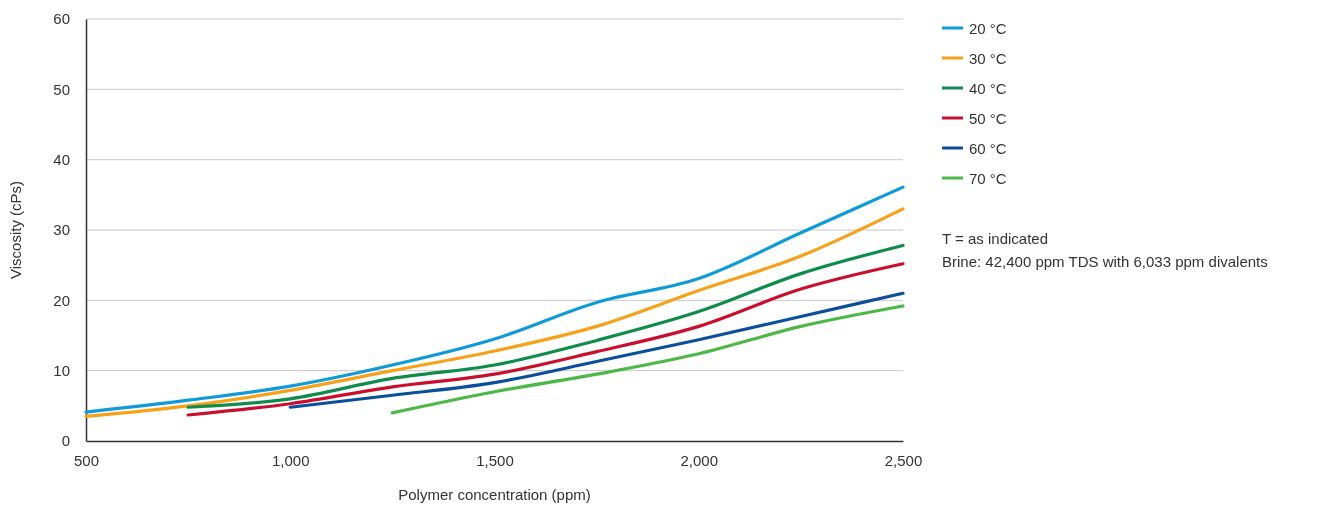  Describe the element at coordinates (903, 460) in the screenshot. I see `x-tick-label: 2,500` at that location.